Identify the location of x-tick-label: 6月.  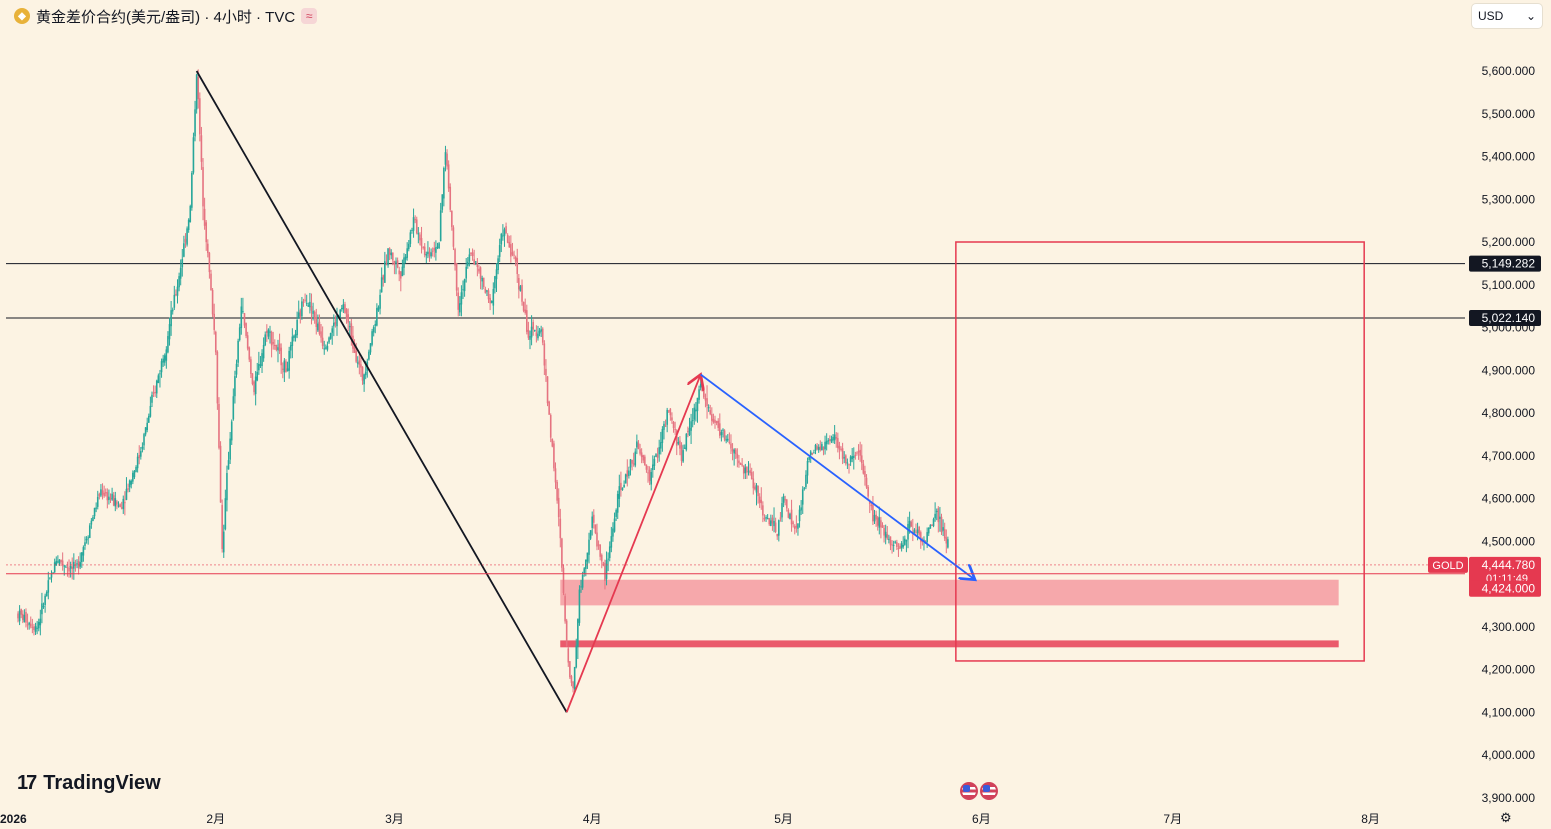
(981, 819).